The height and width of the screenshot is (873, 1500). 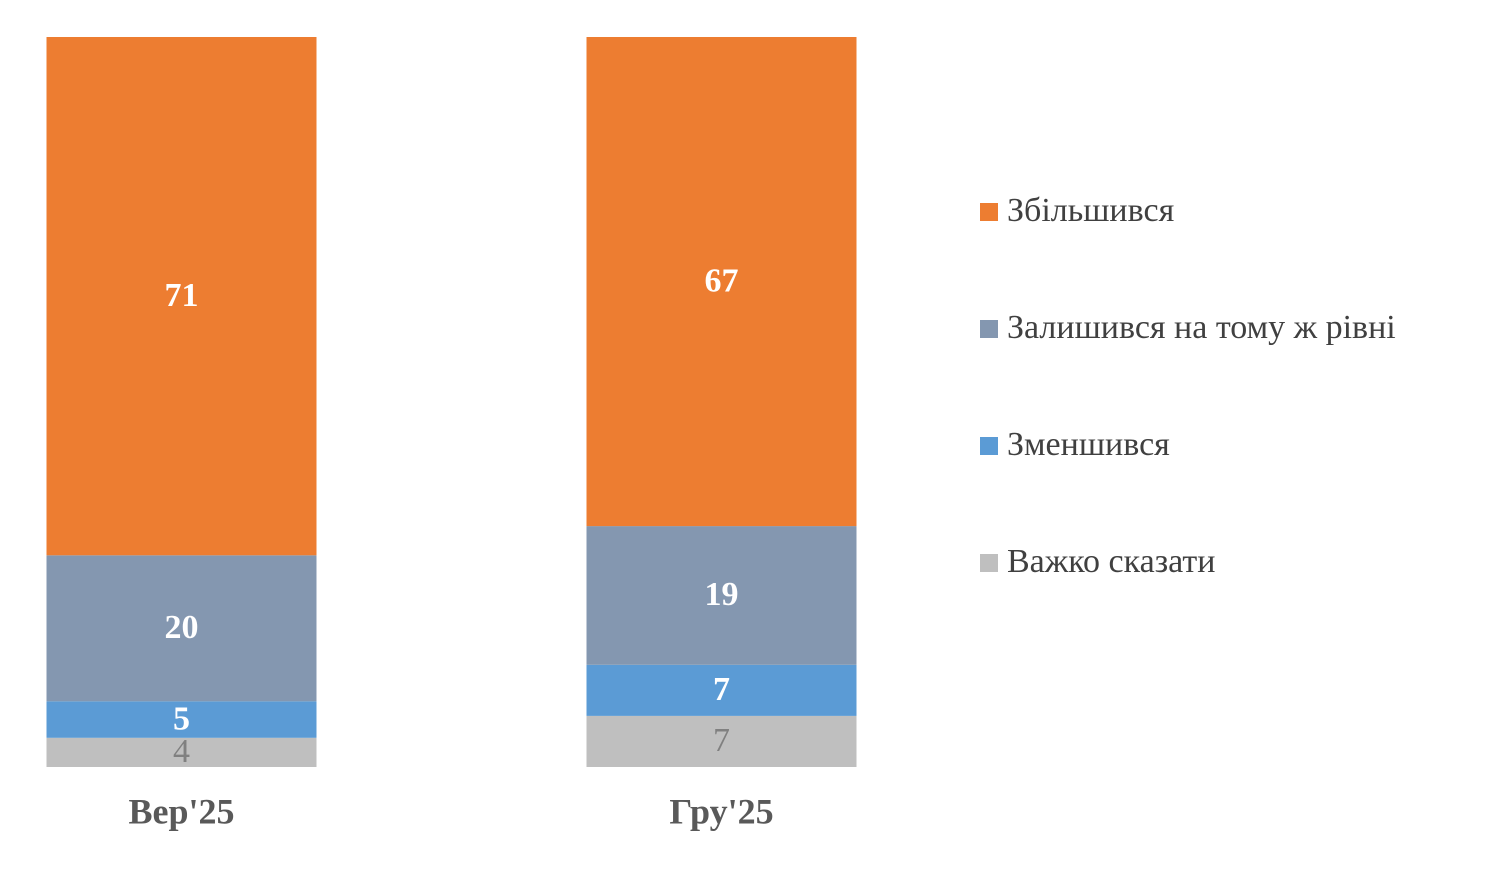 I want to click on data-label: 4, so click(x=181, y=751).